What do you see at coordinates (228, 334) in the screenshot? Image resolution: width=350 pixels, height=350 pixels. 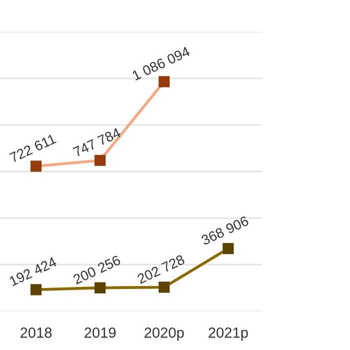 I see `x-tick-label: 2021p` at bounding box center [228, 334].